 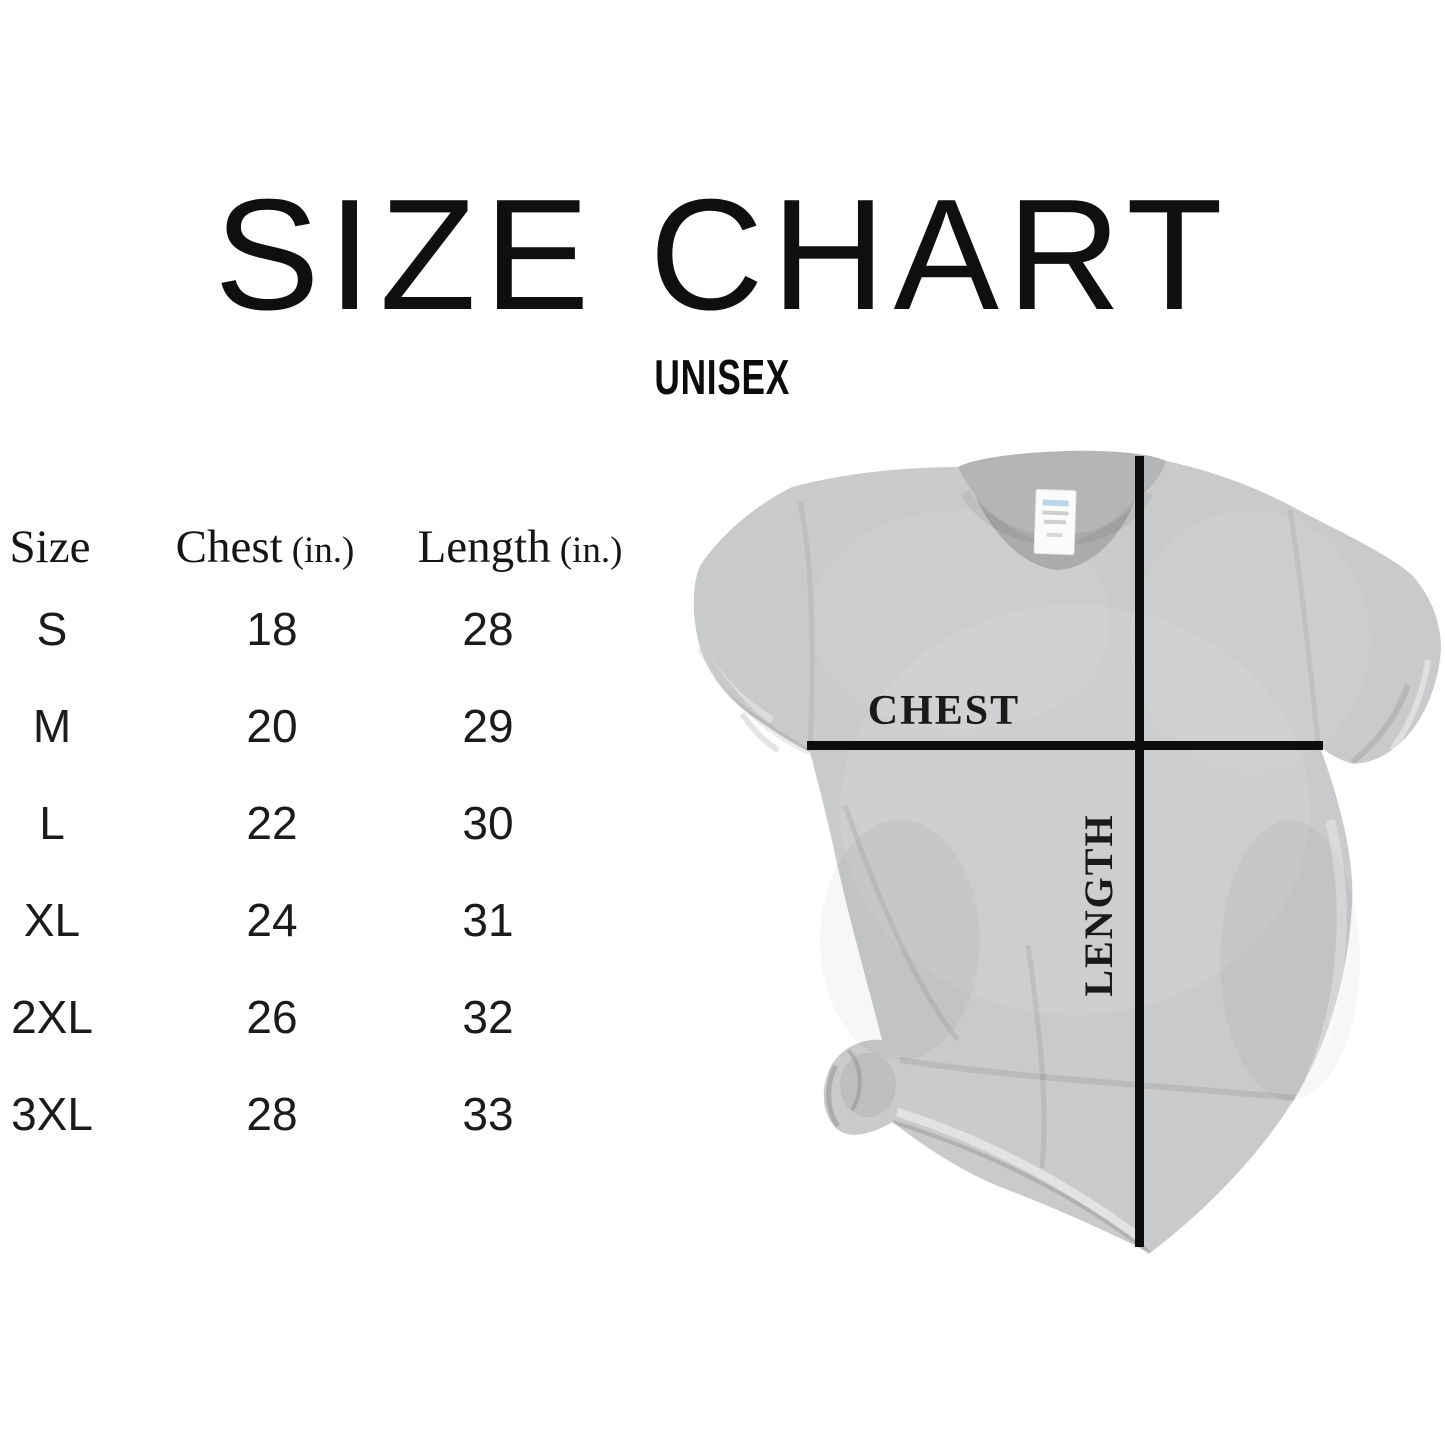 I want to click on size-value: L, so click(x=52, y=823).